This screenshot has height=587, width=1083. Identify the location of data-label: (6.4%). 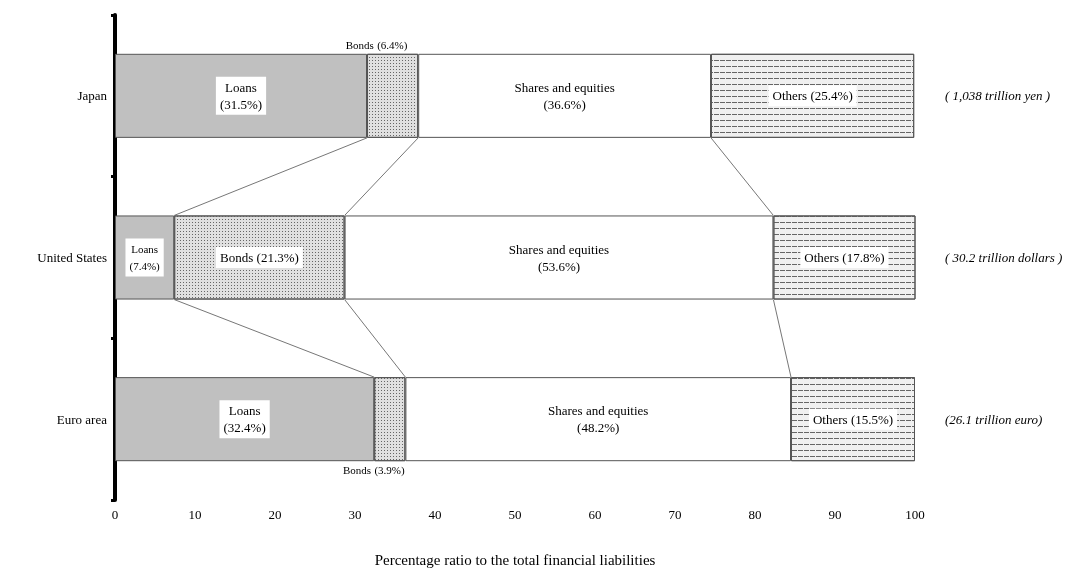
(392, 46).